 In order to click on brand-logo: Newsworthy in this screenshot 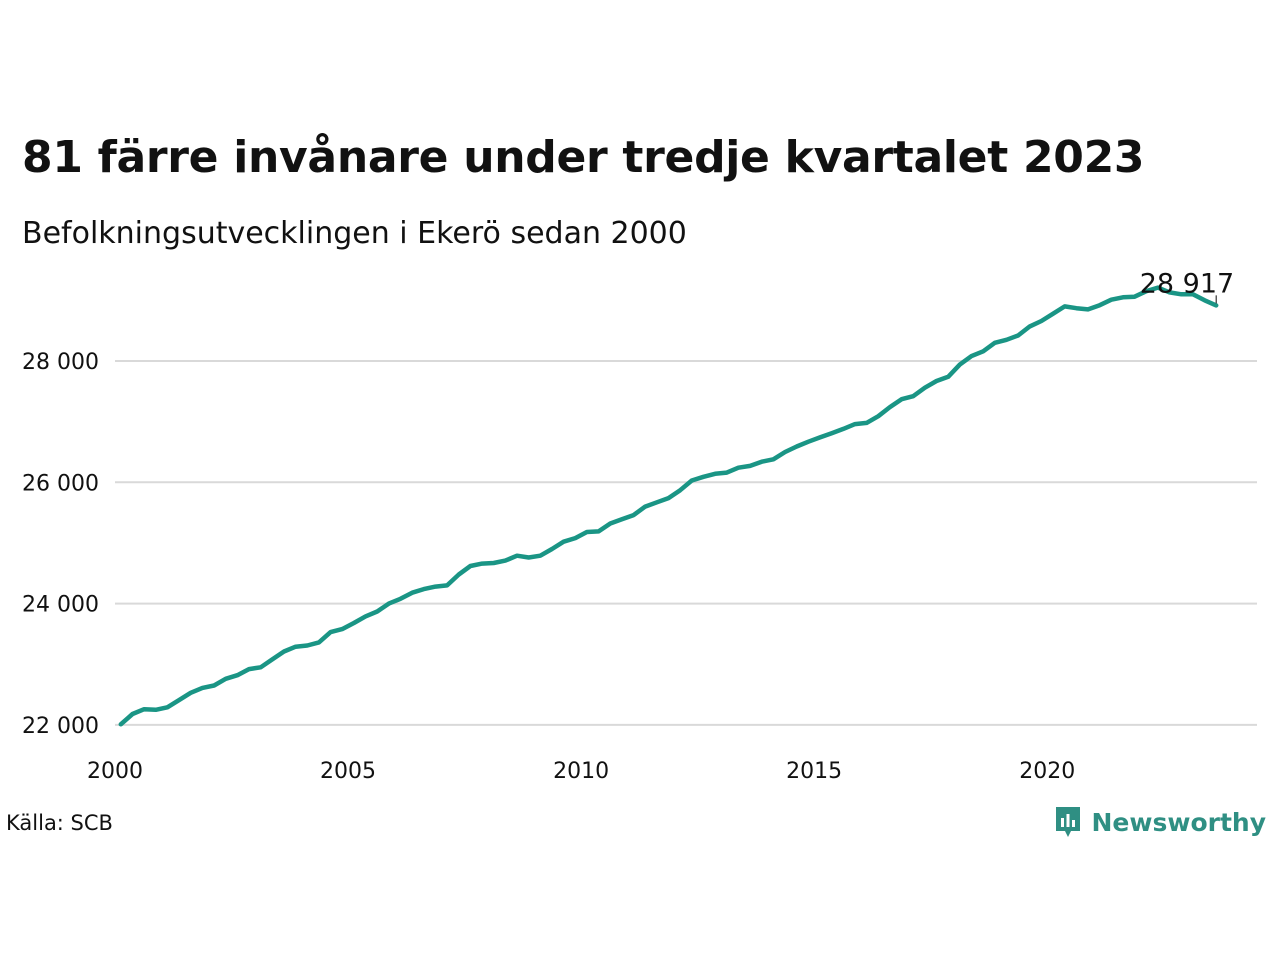, I will do `click(1160, 822)`.